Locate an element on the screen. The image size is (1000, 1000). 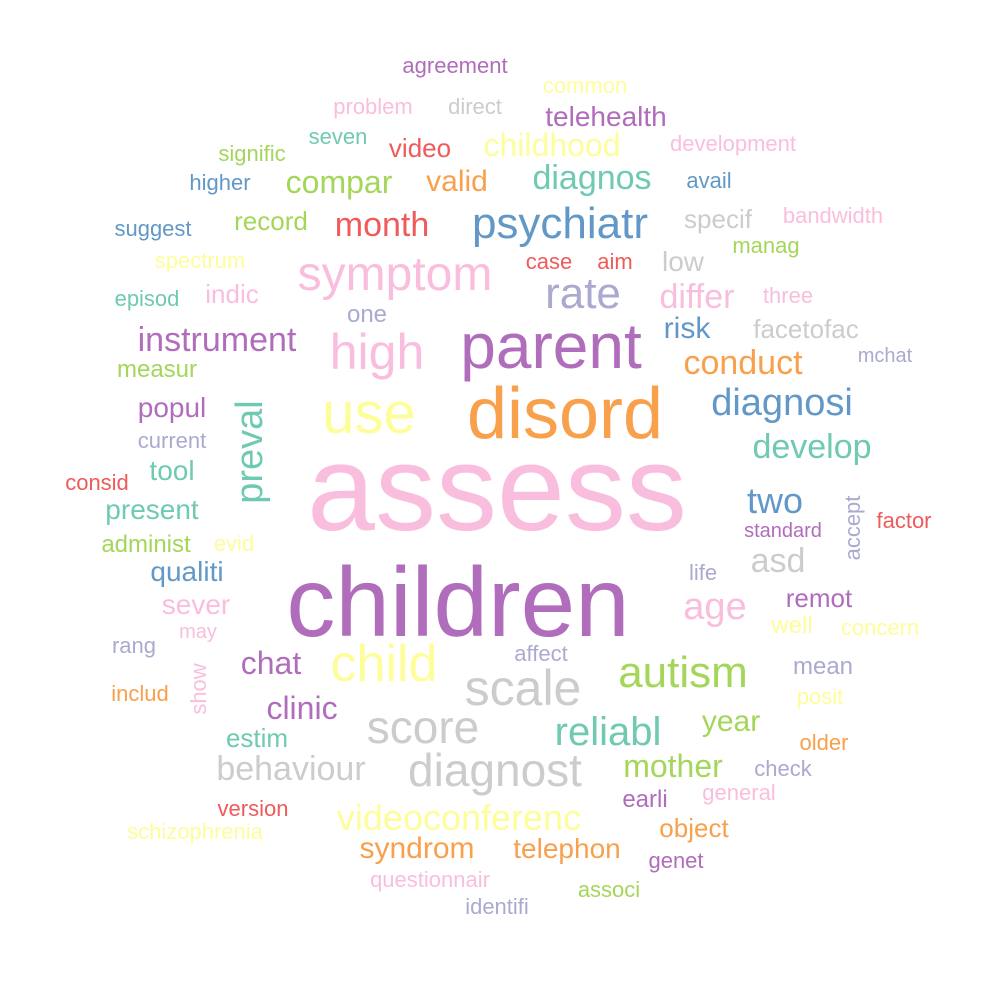
word-risk: risk is located at coordinates (687, 328).